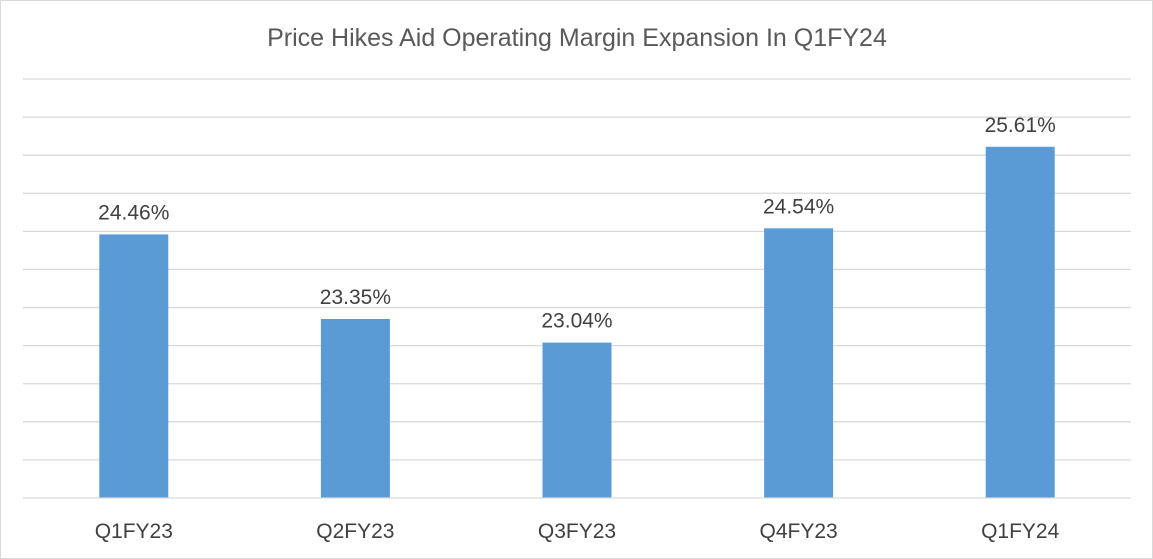 The width and height of the screenshot is (1153, 559). I want to click on bar-q4fy23, so click(799, 363).